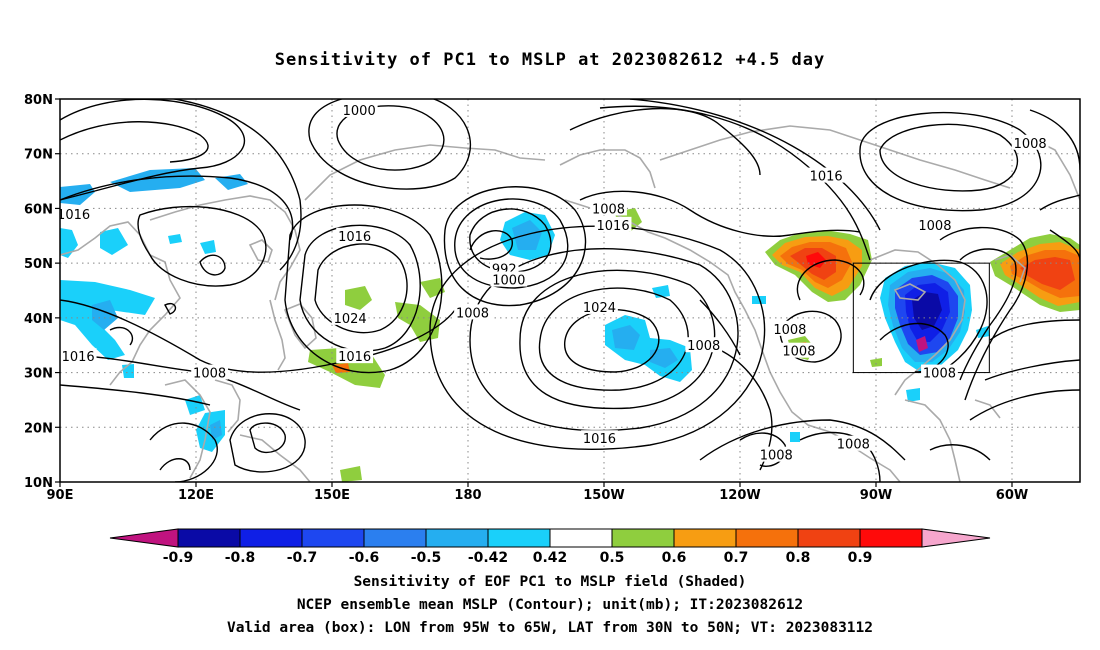  I want to click on colorbar-tick-label: 0.9, so click(860, 558).